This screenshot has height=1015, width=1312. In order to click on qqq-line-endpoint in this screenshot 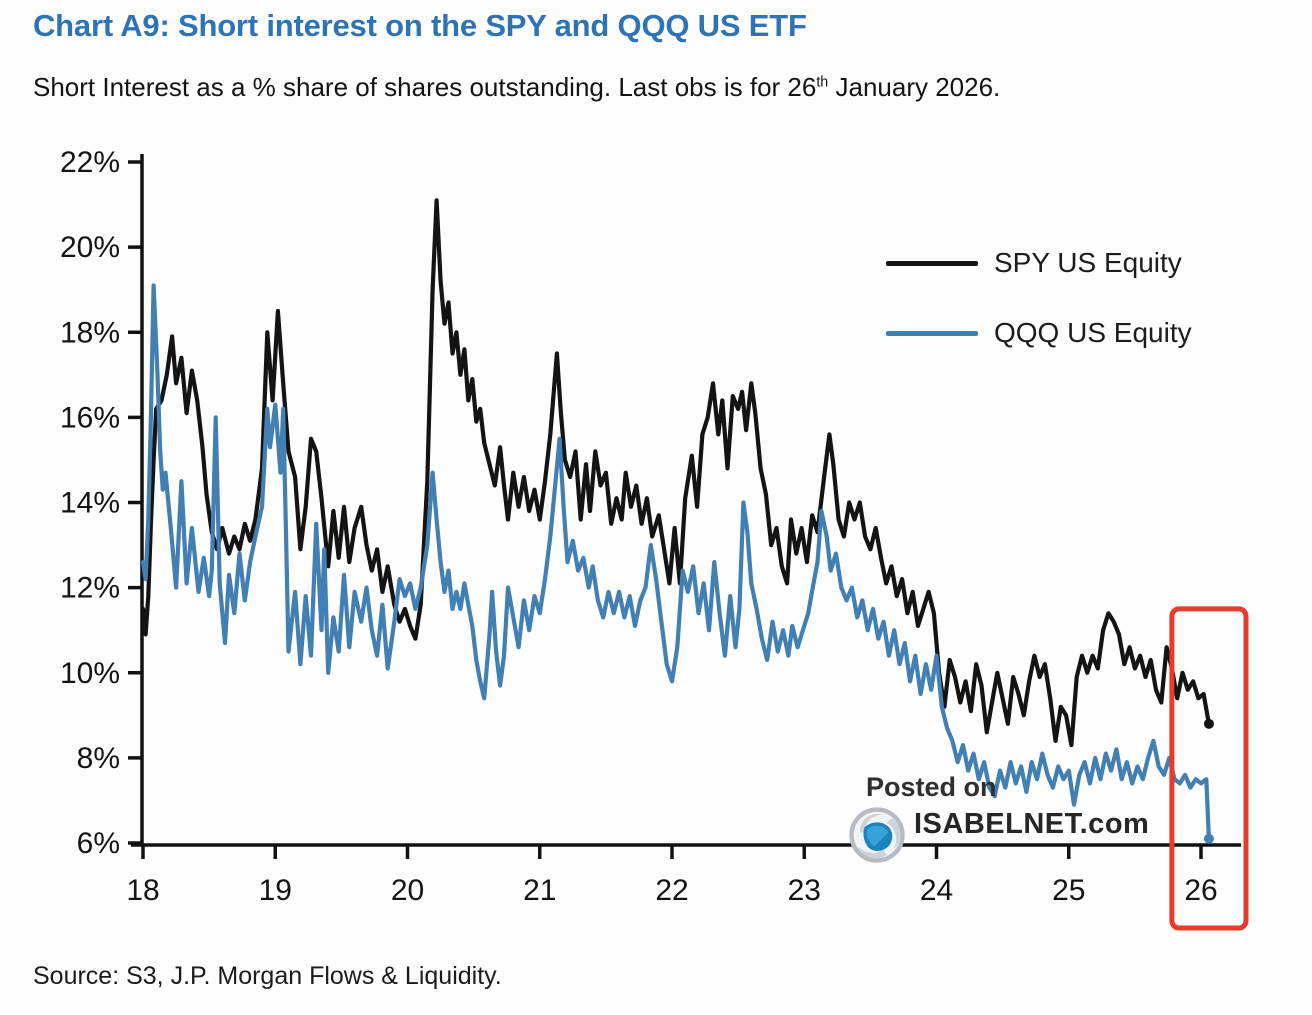, I will do `click(1208, 838)`.